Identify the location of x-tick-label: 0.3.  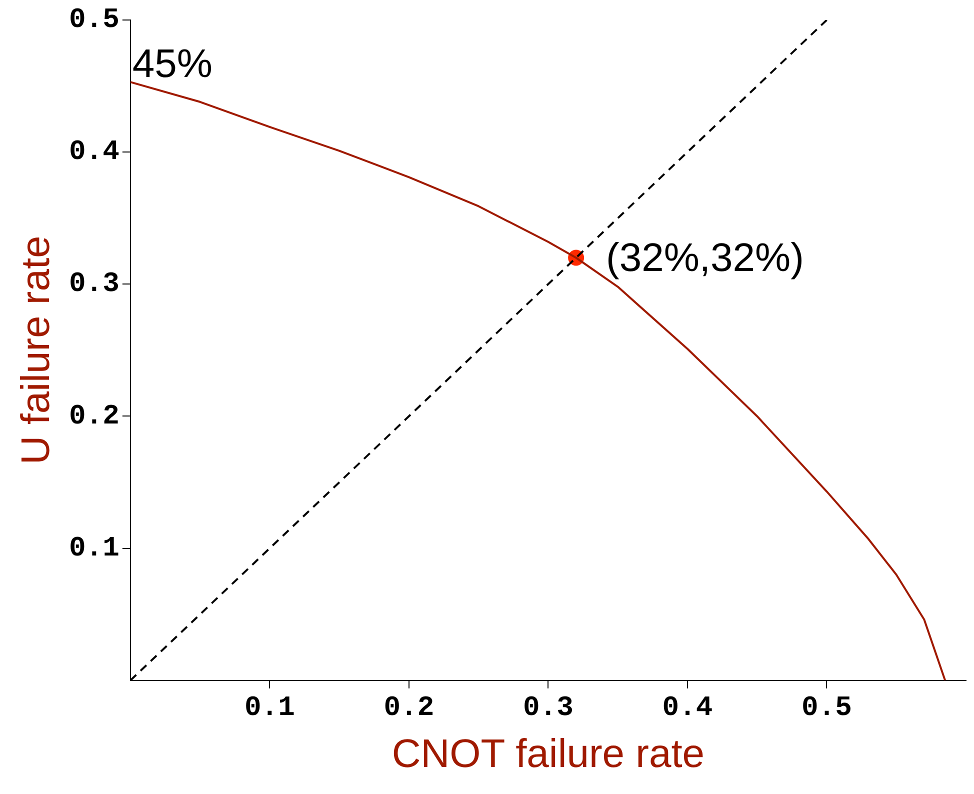
(548, 708).